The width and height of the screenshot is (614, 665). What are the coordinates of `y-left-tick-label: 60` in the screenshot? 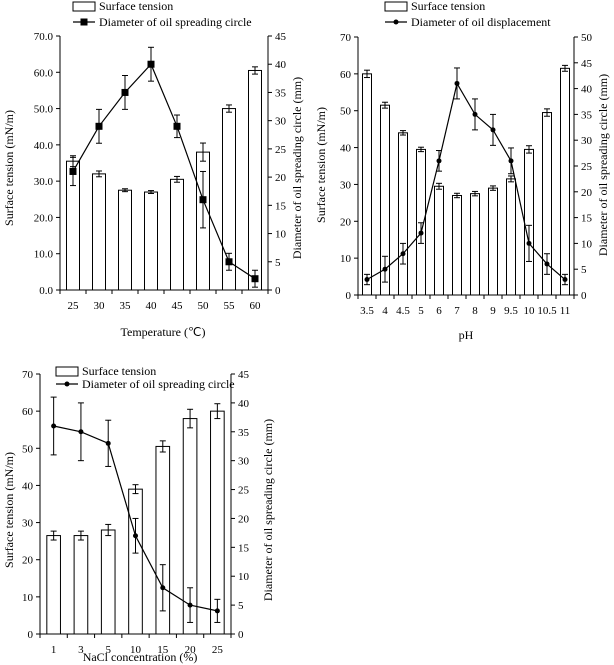 It's located at (346, 75).